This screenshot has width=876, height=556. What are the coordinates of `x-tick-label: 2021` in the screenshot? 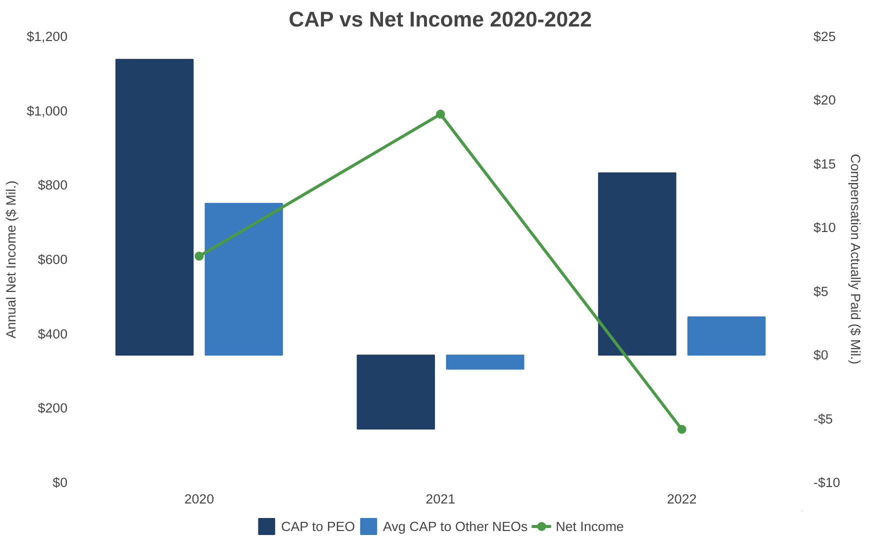 It's located at (441, 499).